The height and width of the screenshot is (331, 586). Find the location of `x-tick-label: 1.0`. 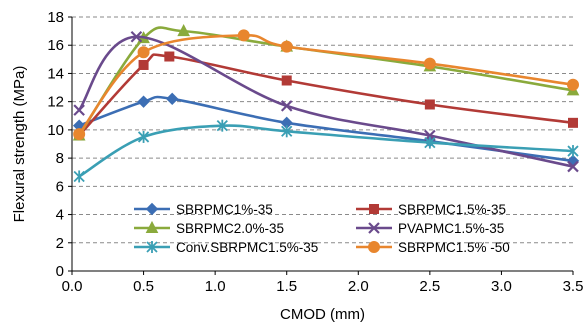

x-tick-label: 1.0 is located at coordinates (215, 286).